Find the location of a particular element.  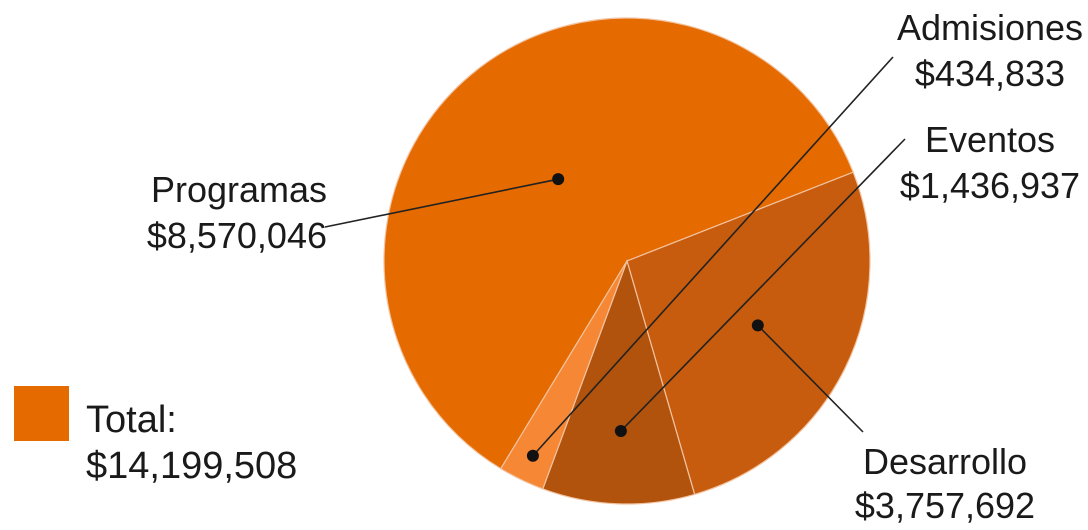

slice-value-programas: $8,570,046 is located at coordinates (237, 235).